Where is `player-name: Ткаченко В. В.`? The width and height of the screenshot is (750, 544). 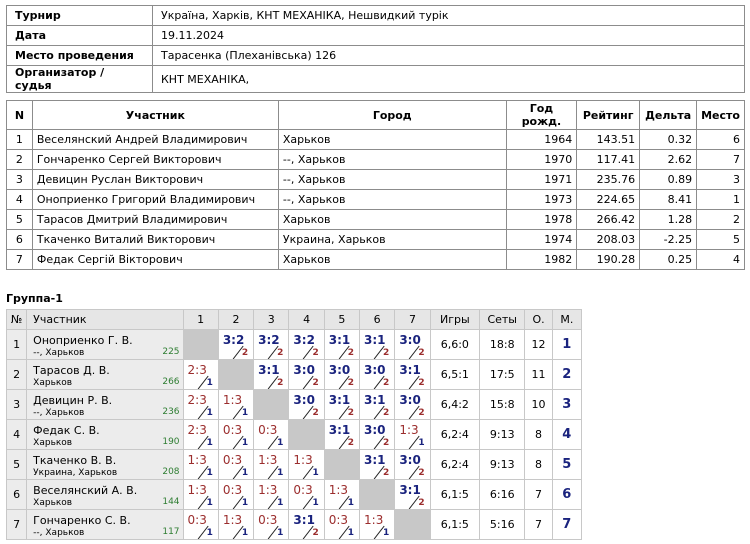 player-name: Ткаченко В. В. is located at coordinates (75, 460).